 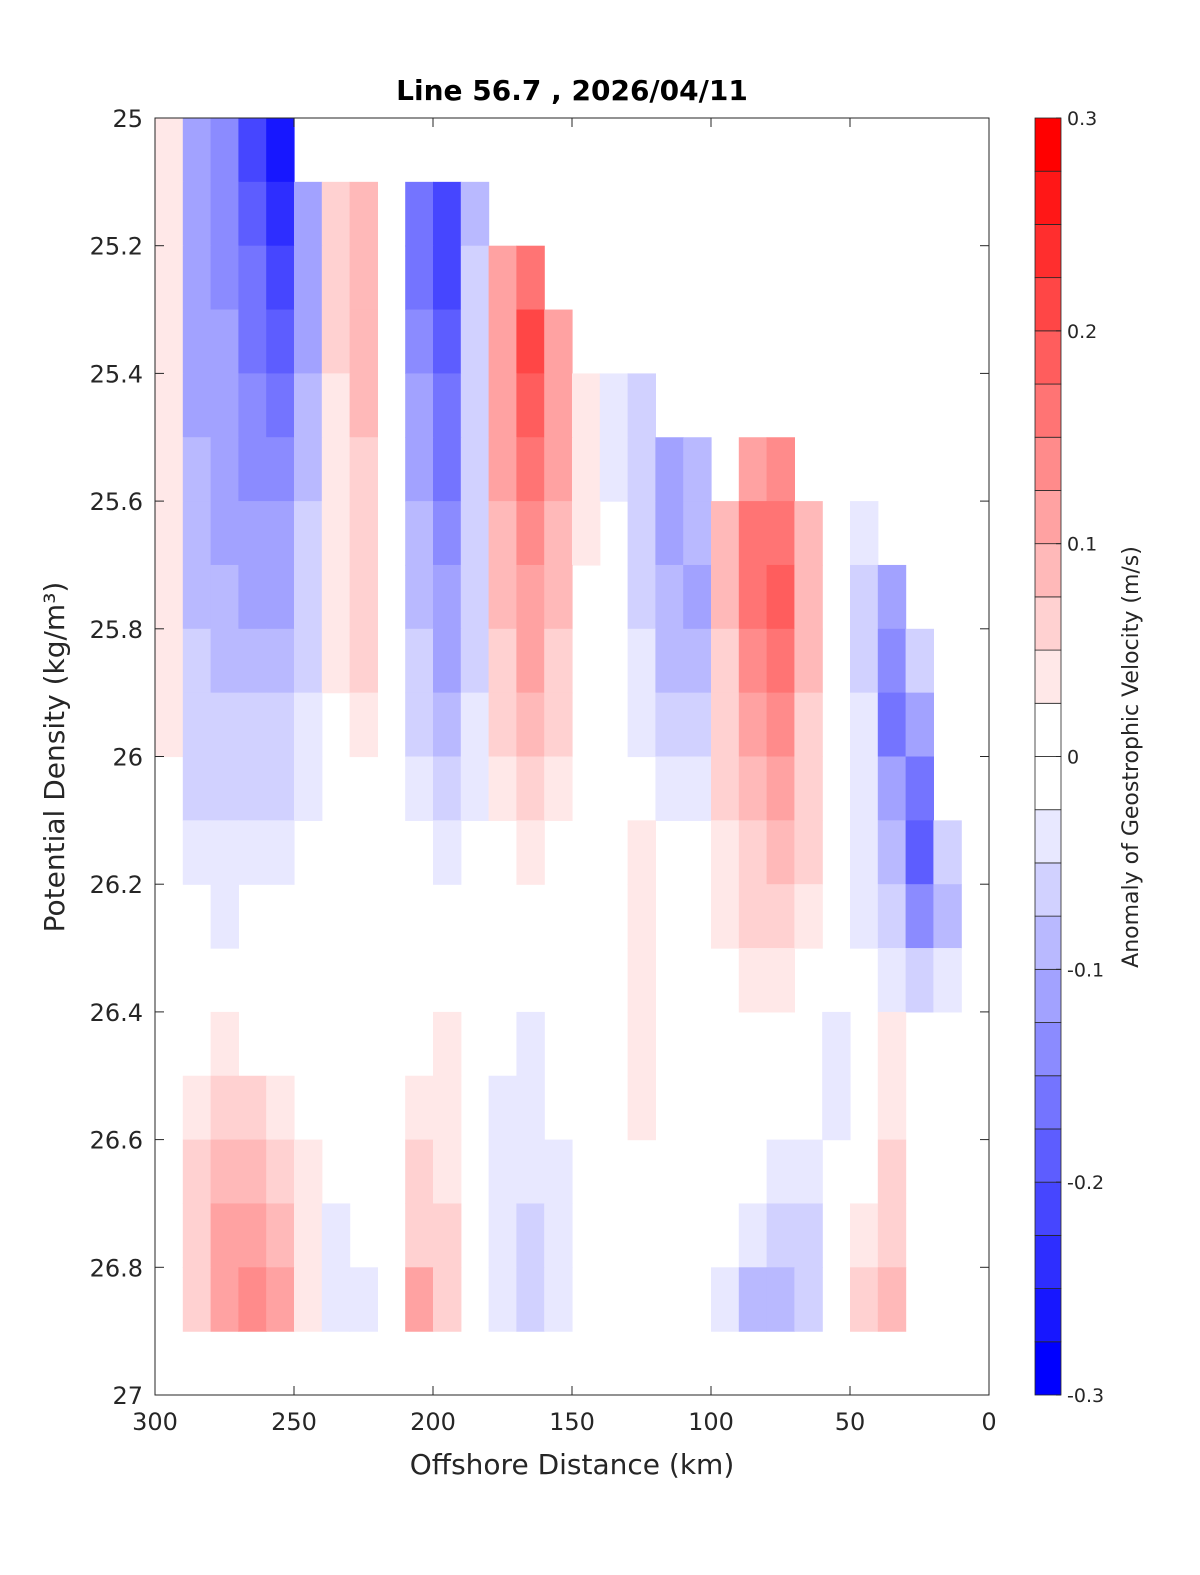 I want to click on y-tick-label: 25.6, so click(x=116, y=502).